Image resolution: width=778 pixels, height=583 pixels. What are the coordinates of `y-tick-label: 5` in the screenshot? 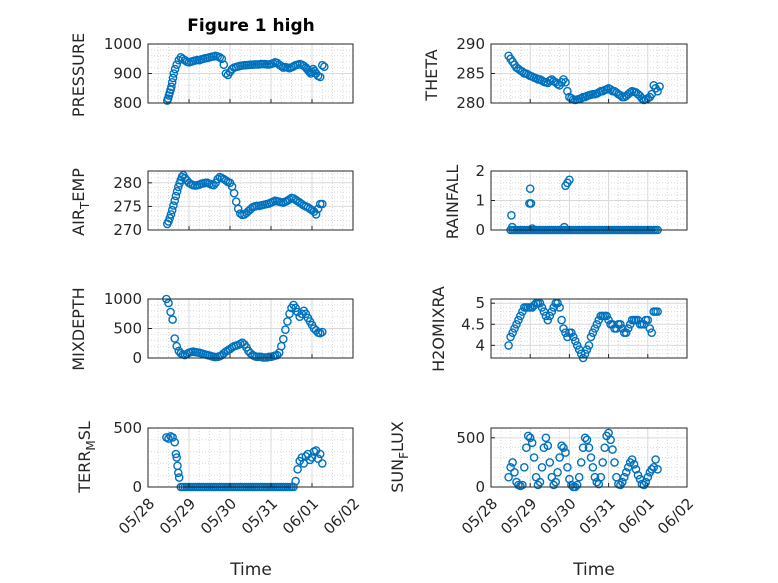 It's located at (480, 303).